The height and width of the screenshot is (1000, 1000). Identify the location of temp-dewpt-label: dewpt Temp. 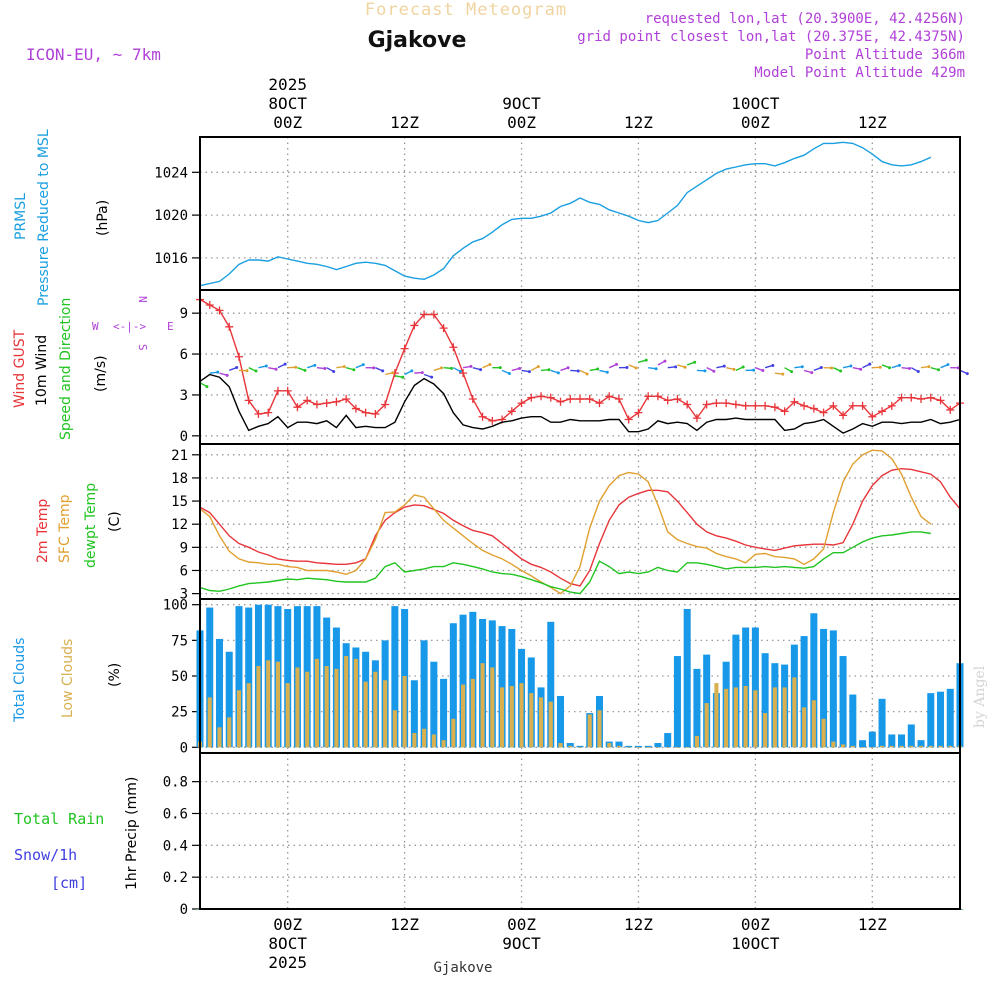
(91, 525).